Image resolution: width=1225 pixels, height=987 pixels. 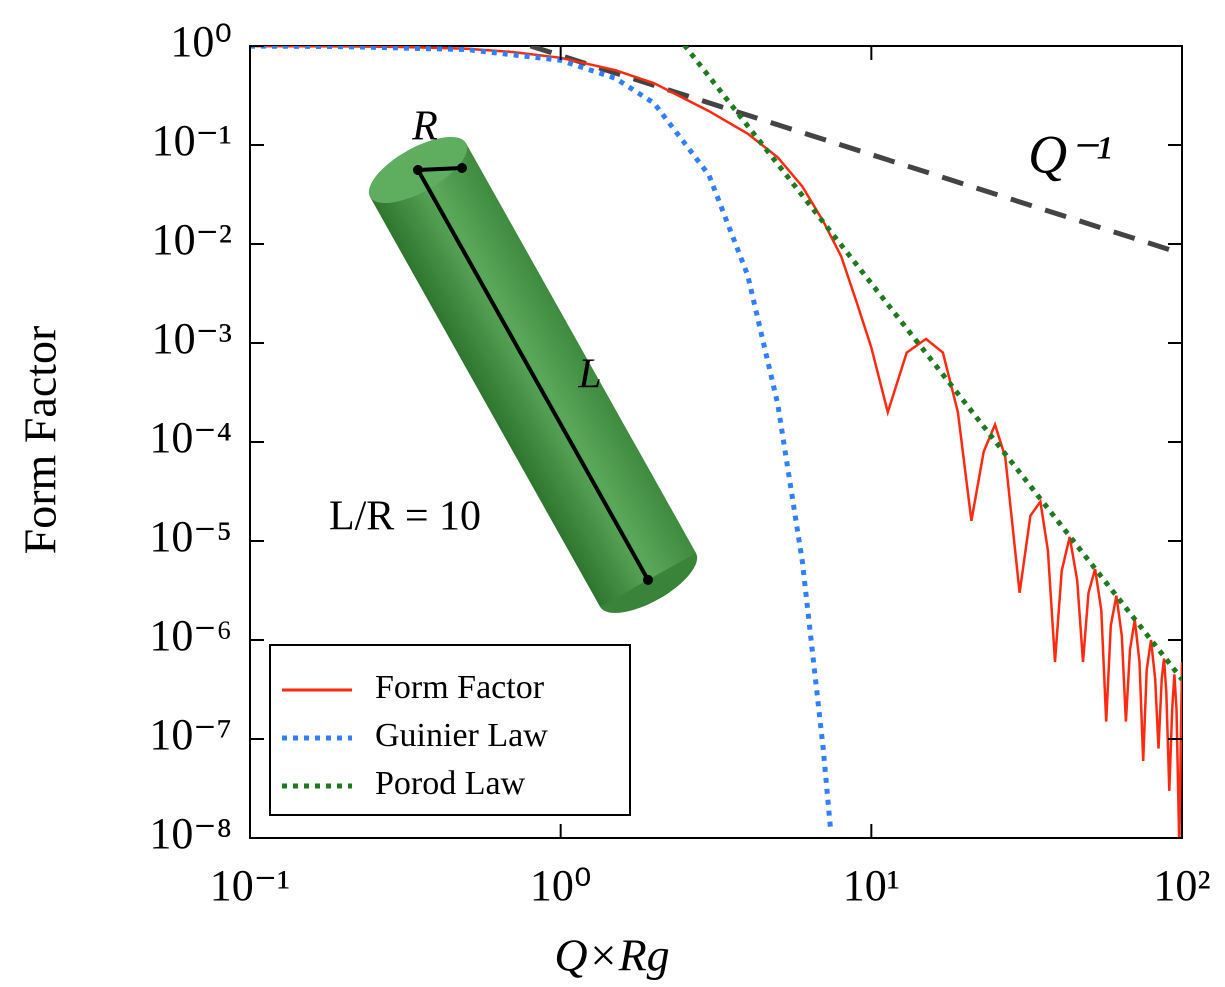 I want to click on ratio-label: L/R = 10, so click(x=405, y=517).